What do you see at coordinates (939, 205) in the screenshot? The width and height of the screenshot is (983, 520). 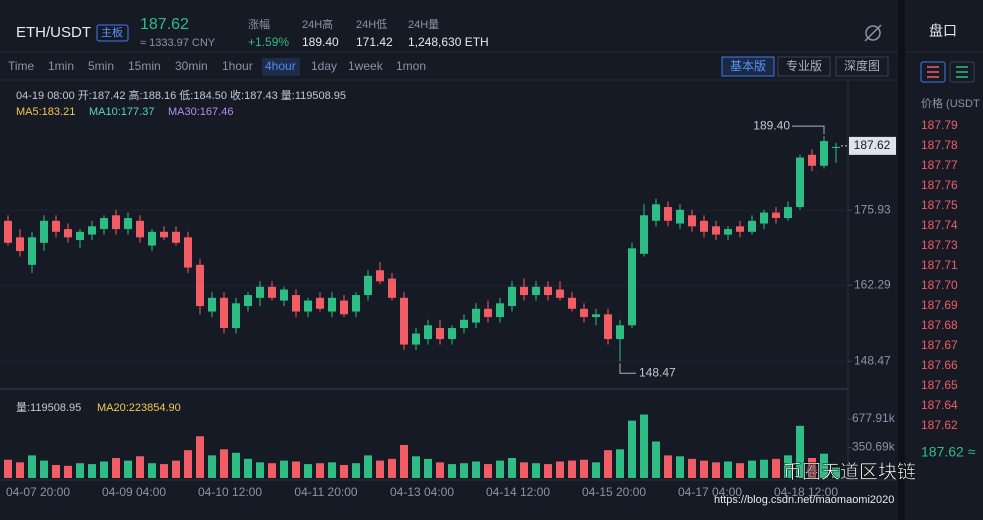 I see `book-price: 187.75` at bounding box center [939, 205].